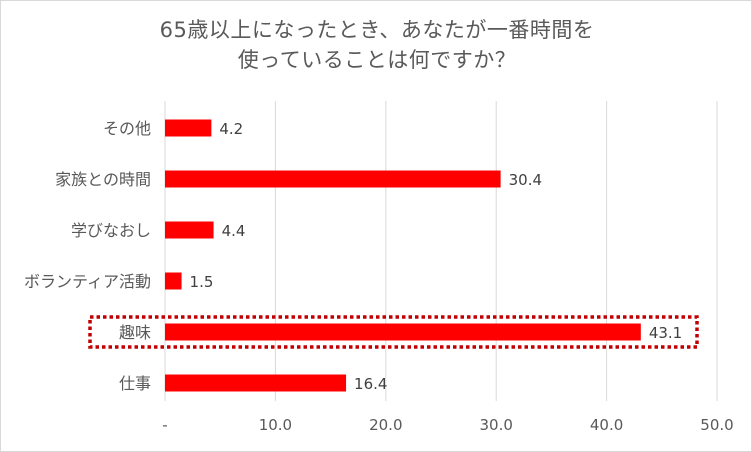  What do you see at coordinates (135, 383) in the screenshot?
I see `category-label: 仕事` at bounding box center [135, 383].